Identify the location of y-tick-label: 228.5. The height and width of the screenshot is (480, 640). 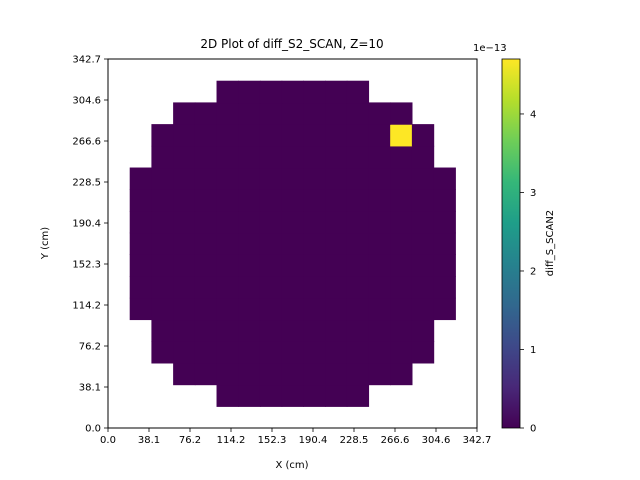
(86, 183).